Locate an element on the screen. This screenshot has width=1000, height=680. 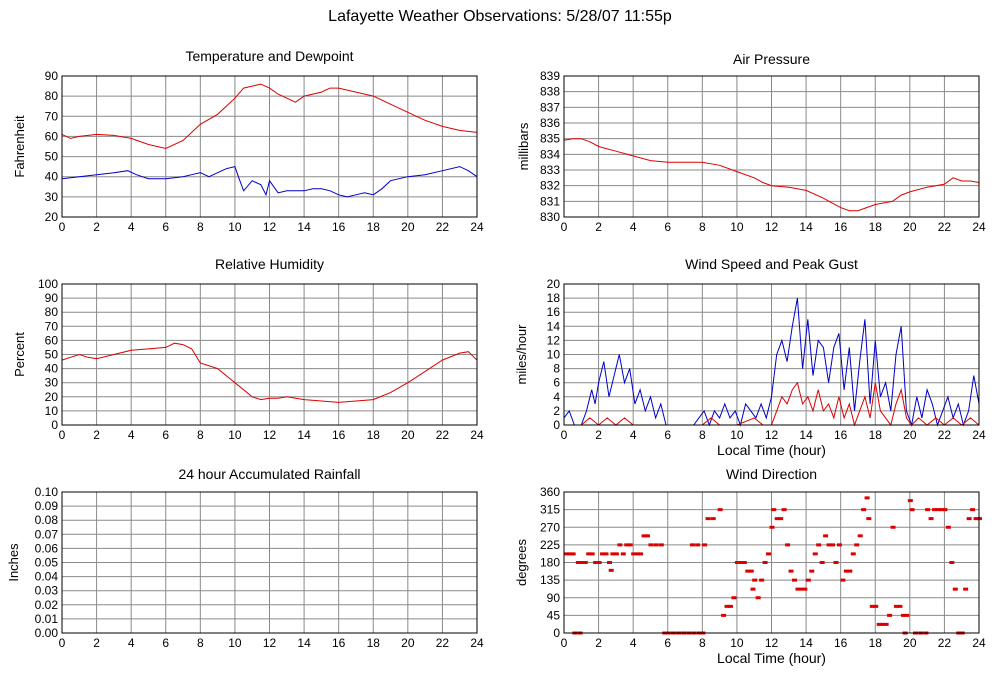
y-tick-label: 30 is located at coordinates (52, 197).